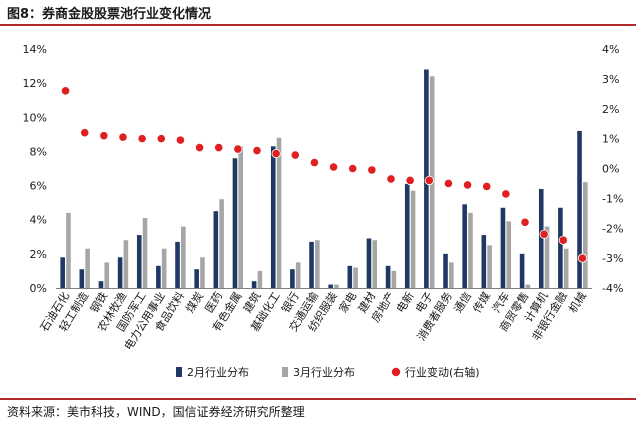 The image size is (636, 425). Describe the element at coordinates (318, 25) in the screenshot. I see `title-rule` at that location.